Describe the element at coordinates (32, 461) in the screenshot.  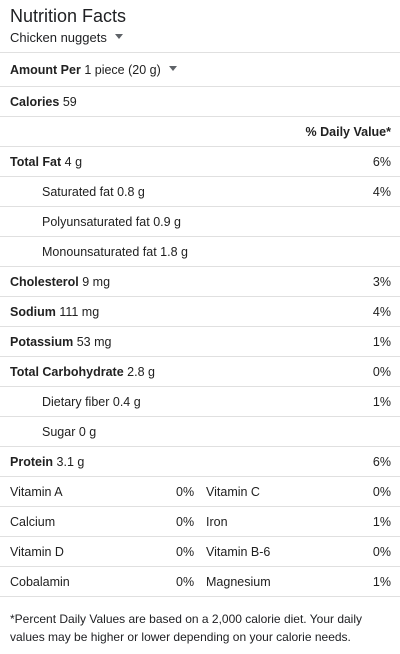
I see `nutrient-name: Protein` at that location.